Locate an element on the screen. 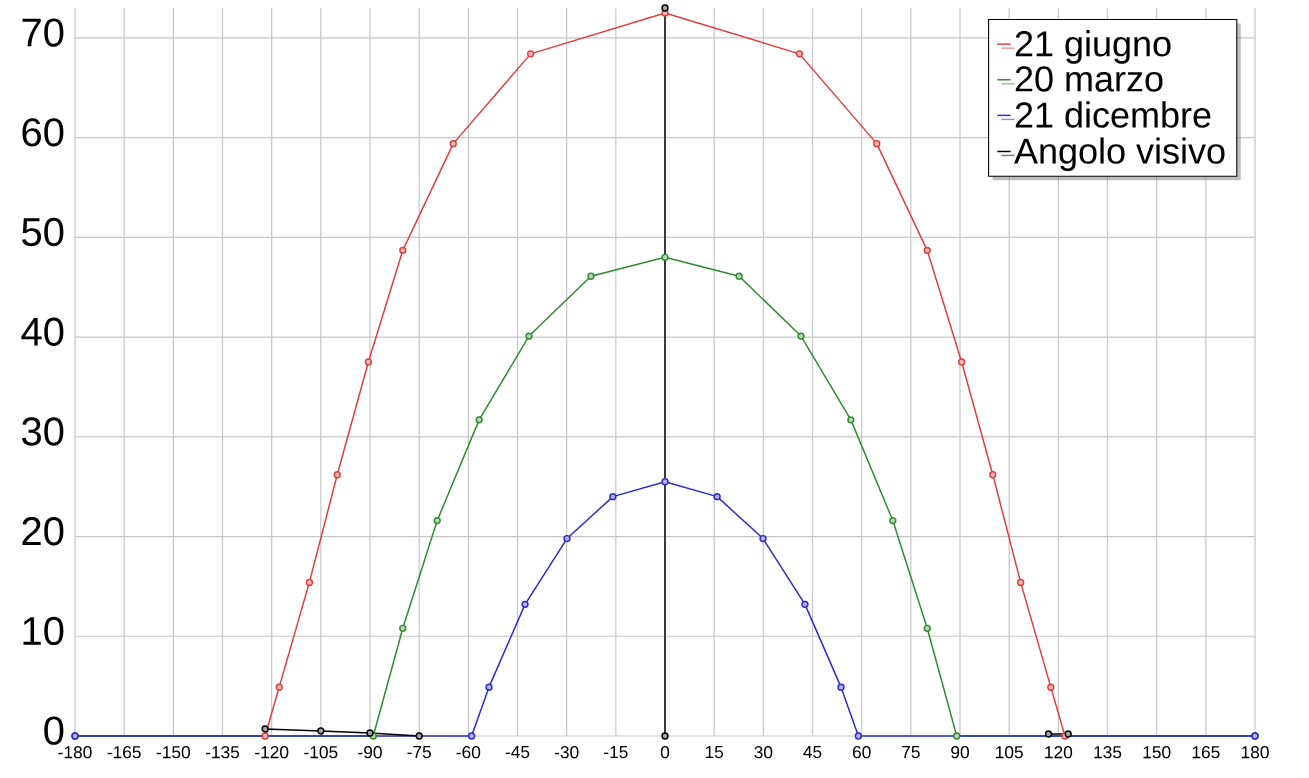 The width and height of the screenshot is (1309, 778). legend-label: 20 marzo is located at coordinates (1089, 79).